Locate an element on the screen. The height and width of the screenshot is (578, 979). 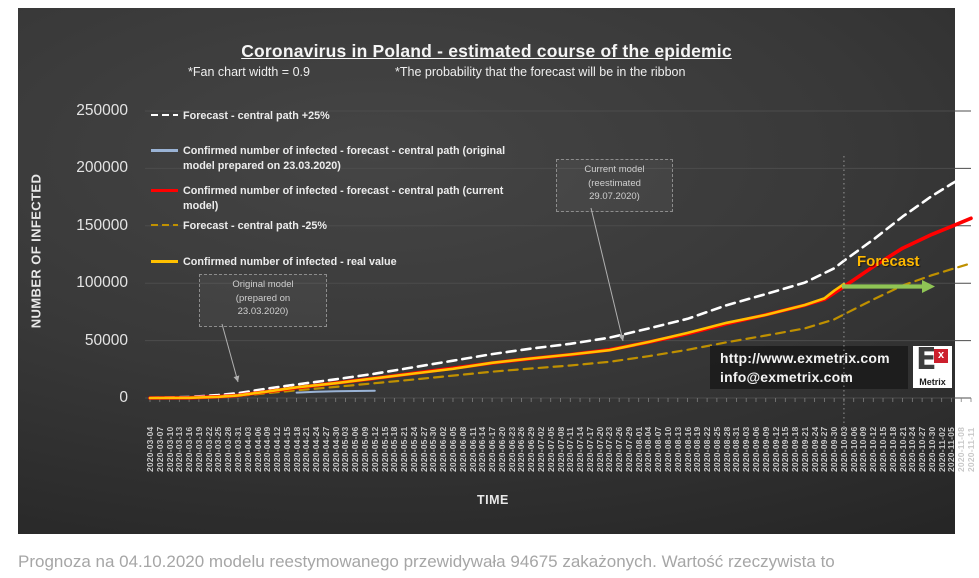
x-tick-label-2020-11-11: 2020-11-11 is located at coordinates (971, 449).